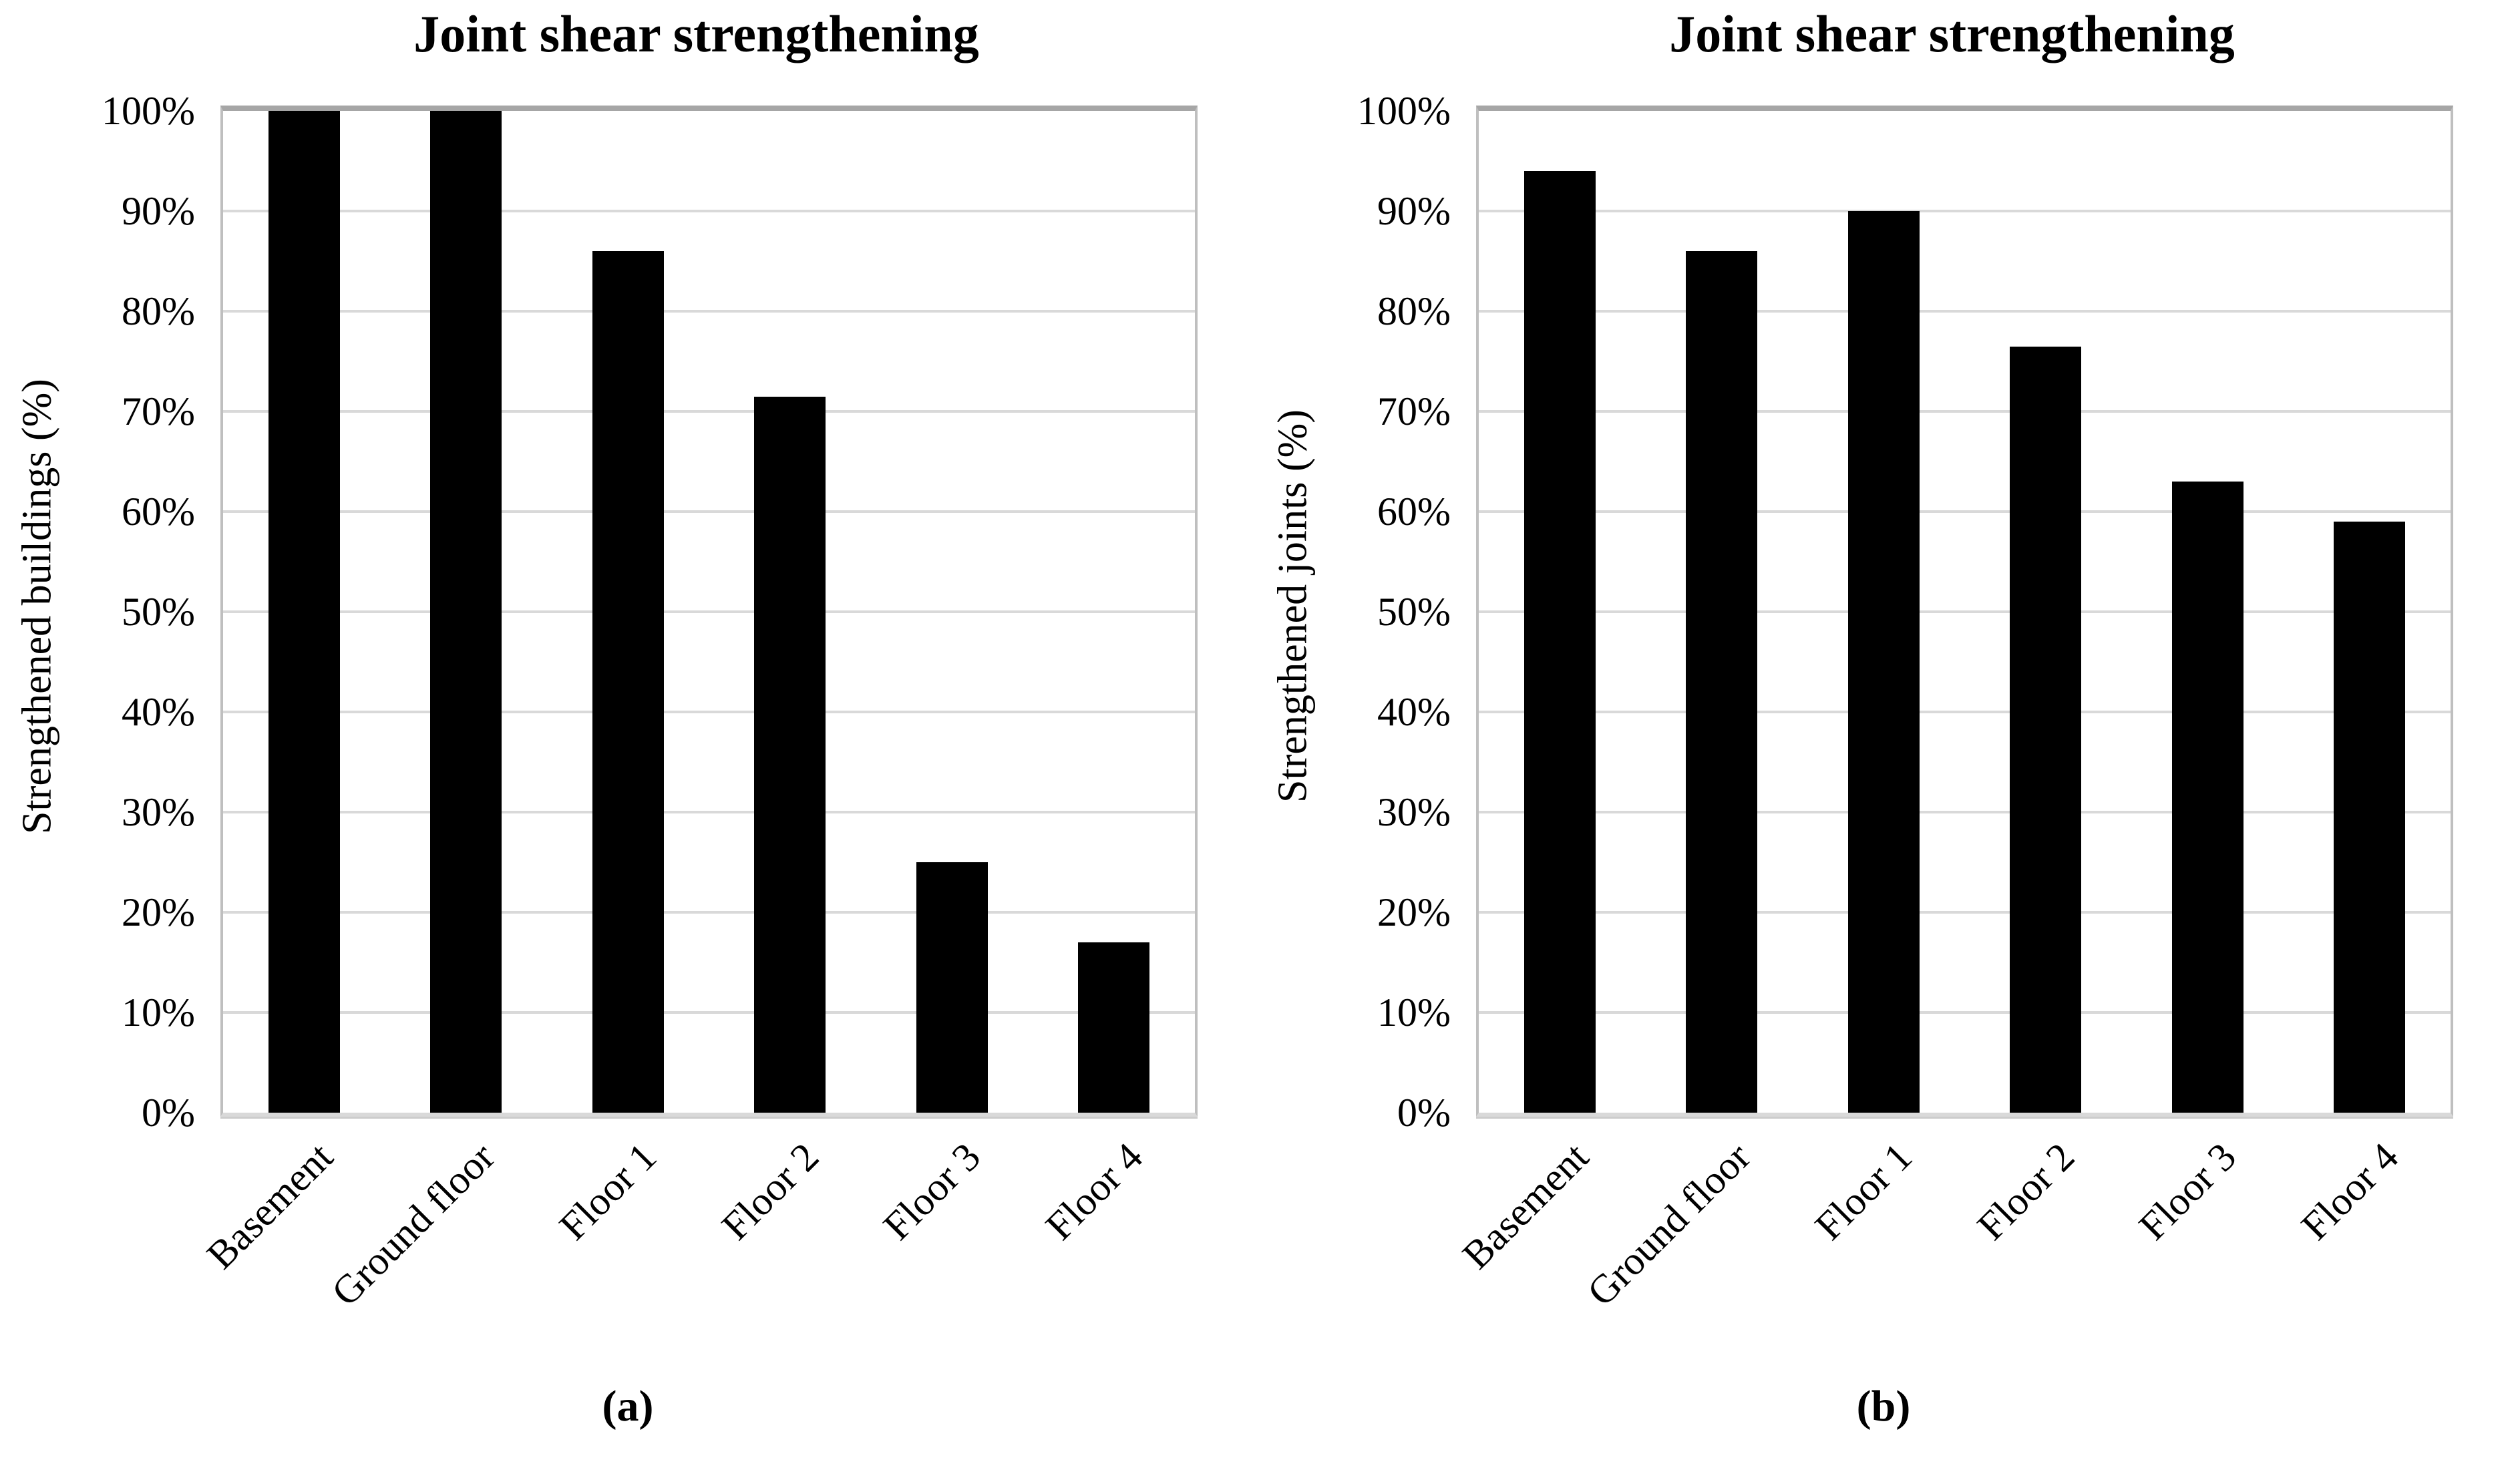 This screenshot has width=2512, height=1484. Describe the element at coordinates (1952, 34) in the screenshot. I see `chart-title-b: Joint shear strengthening` at that location.